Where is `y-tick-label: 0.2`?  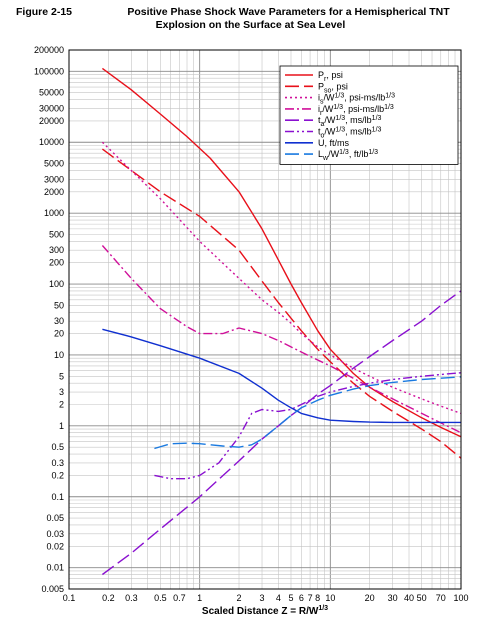
y-tick-label: 0.2 is located at coordinates (57, 475).